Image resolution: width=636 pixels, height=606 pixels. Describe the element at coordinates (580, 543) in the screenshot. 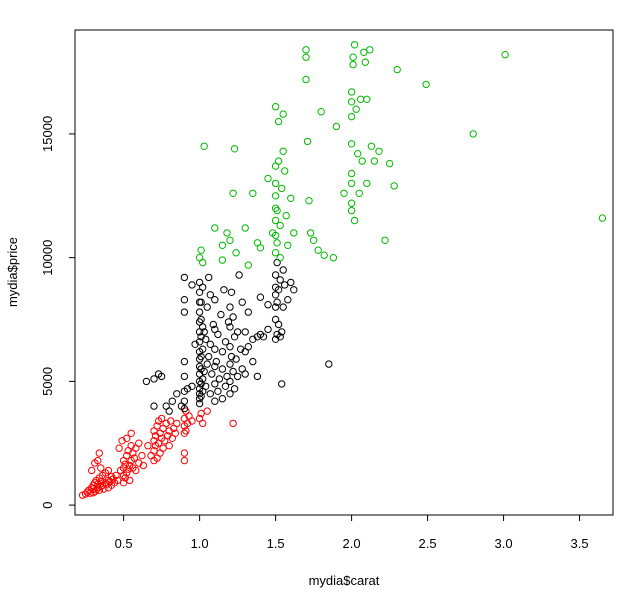

I see `x-tick-label: 3.5` at that location.